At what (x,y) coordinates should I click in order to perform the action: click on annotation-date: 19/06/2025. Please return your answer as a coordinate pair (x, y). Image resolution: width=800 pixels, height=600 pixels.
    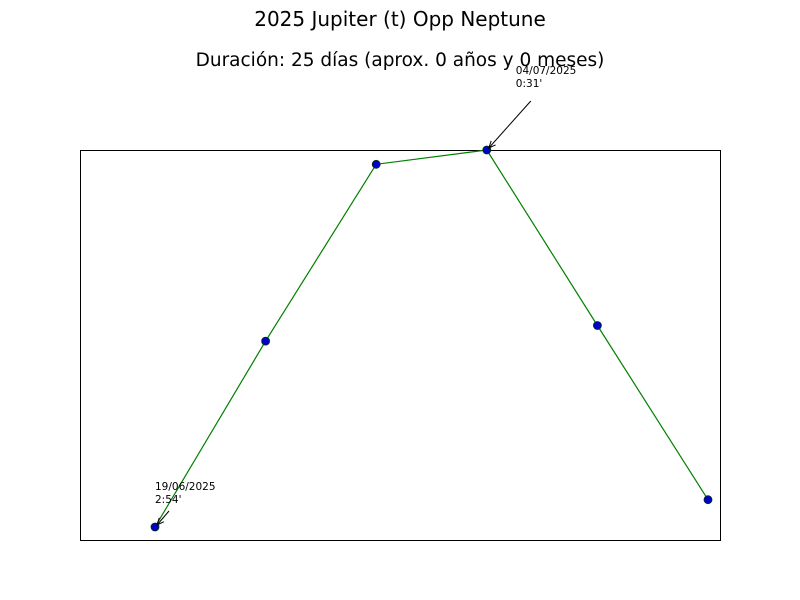
    Looking at the image, I should click on (185, 487).